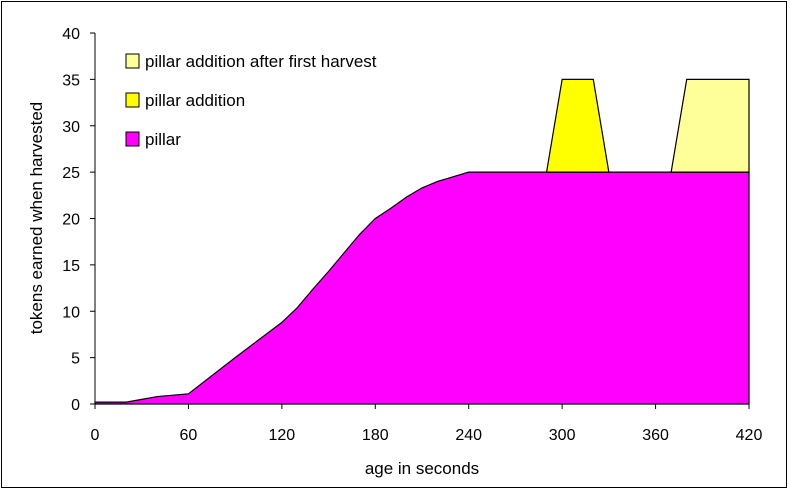  Describe the element at coordinates (71, 80) in the screenshot. I see `y-tick-label: 35` at that location.